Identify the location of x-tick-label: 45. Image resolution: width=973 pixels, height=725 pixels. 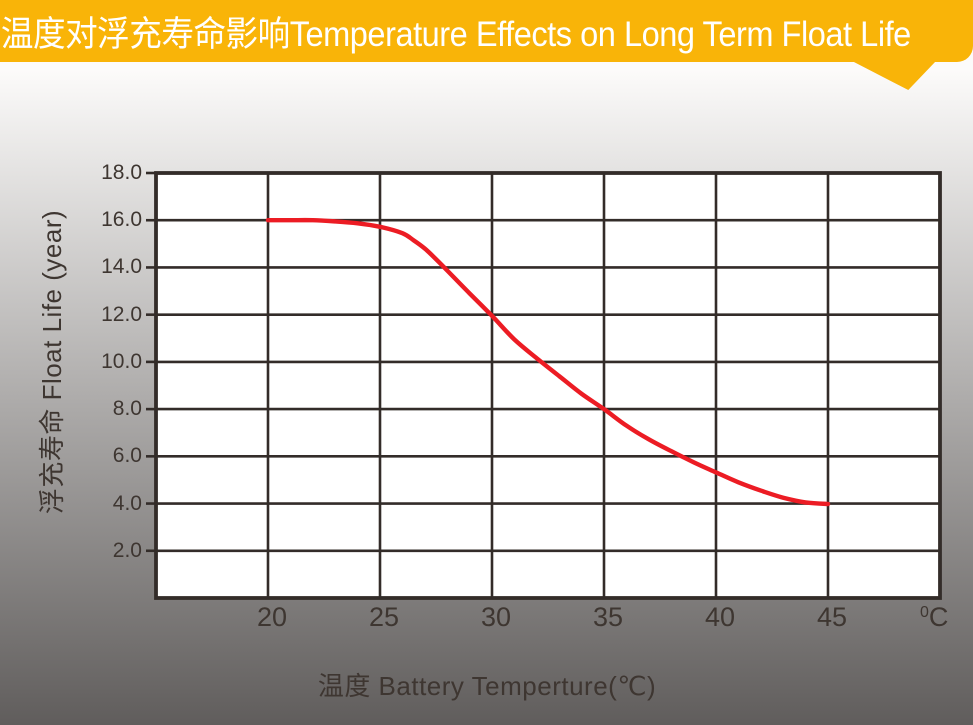
(832, 617).